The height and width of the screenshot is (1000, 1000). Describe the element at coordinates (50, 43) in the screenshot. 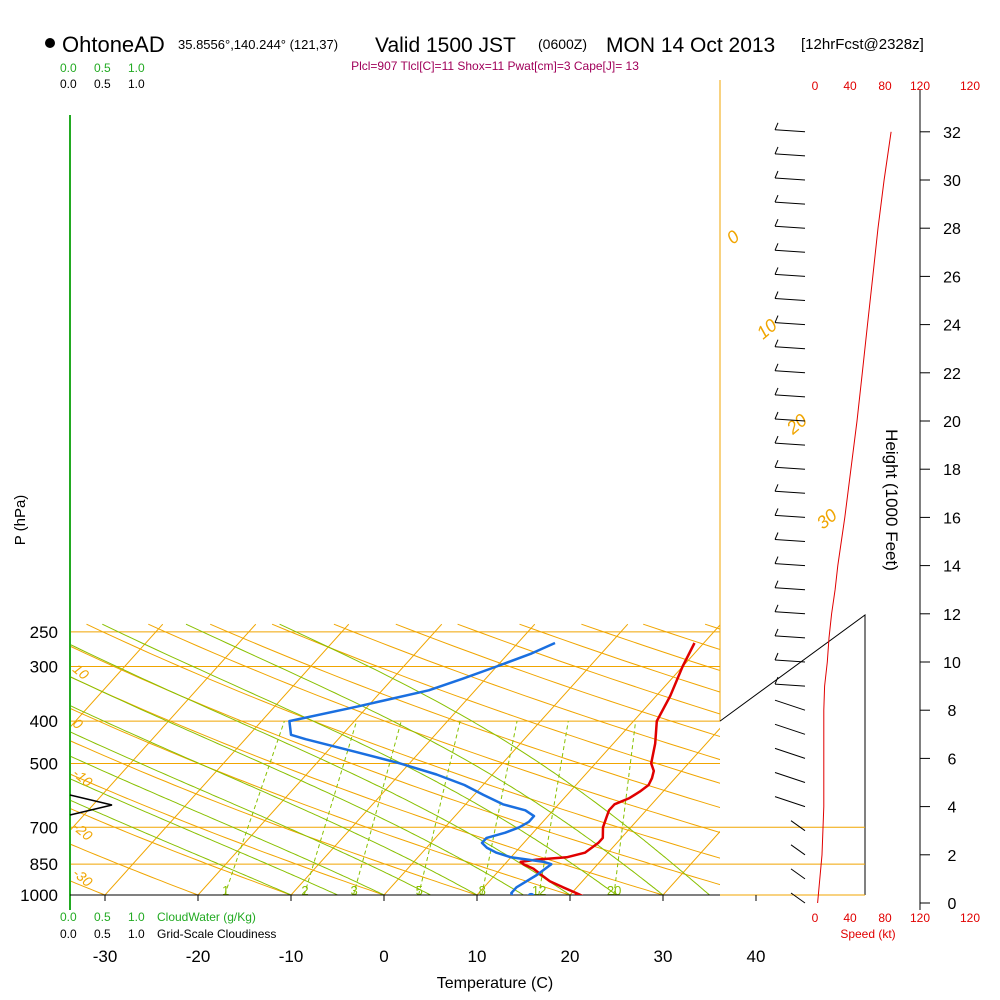

I see `station-dot-icon` at that location.